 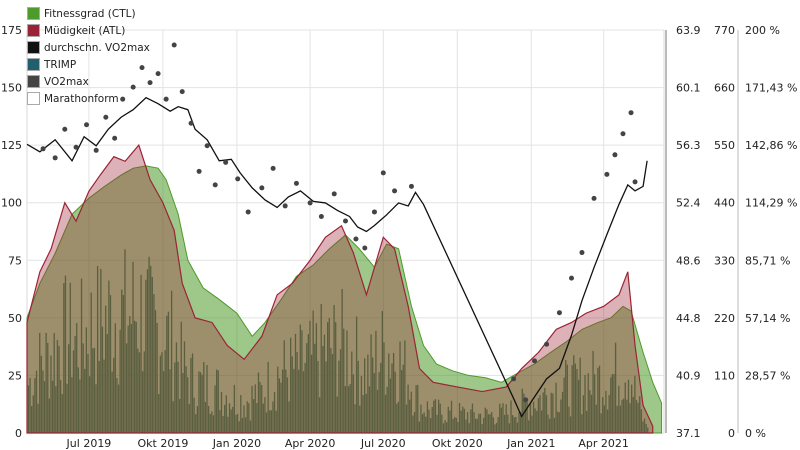 What do you see at coordinates (107, 81) in the screenshot?
I see `legend-item-vo2max: VO2max` at bounding box center [107, 81].